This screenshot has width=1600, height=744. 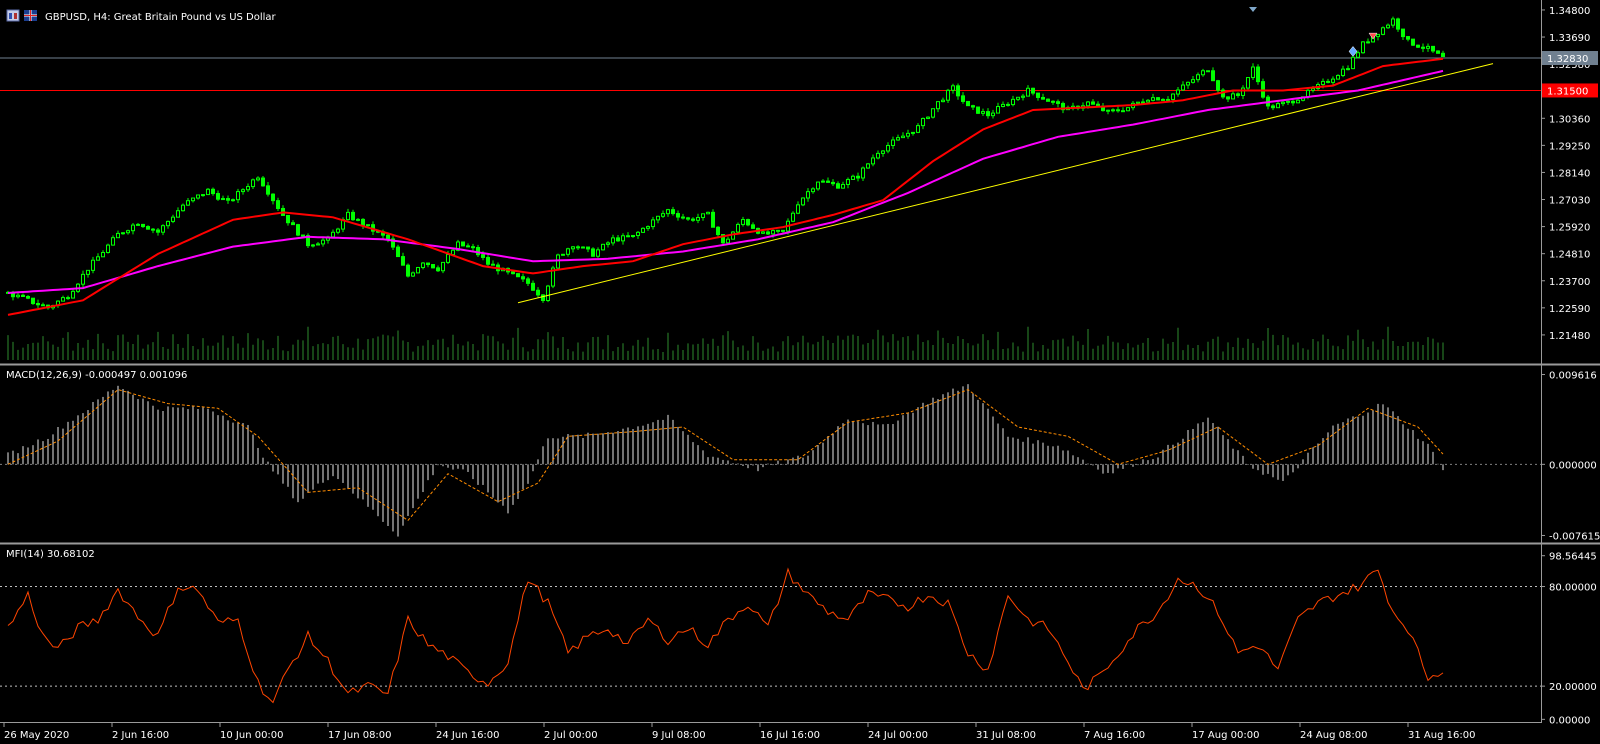 What do you see at coordinates (1373, 36) in the screenshot?
I see `sell-arrow-icon` at bounding box center [1373, 36].